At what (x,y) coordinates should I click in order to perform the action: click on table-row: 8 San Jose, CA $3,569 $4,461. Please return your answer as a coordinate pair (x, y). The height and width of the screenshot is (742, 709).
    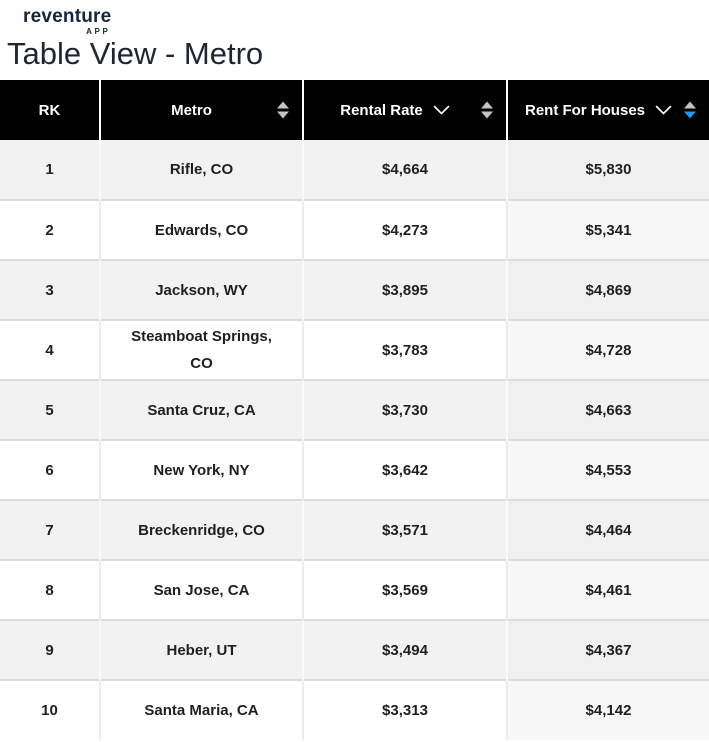
    Looking at the image, I should click on (354, 589).